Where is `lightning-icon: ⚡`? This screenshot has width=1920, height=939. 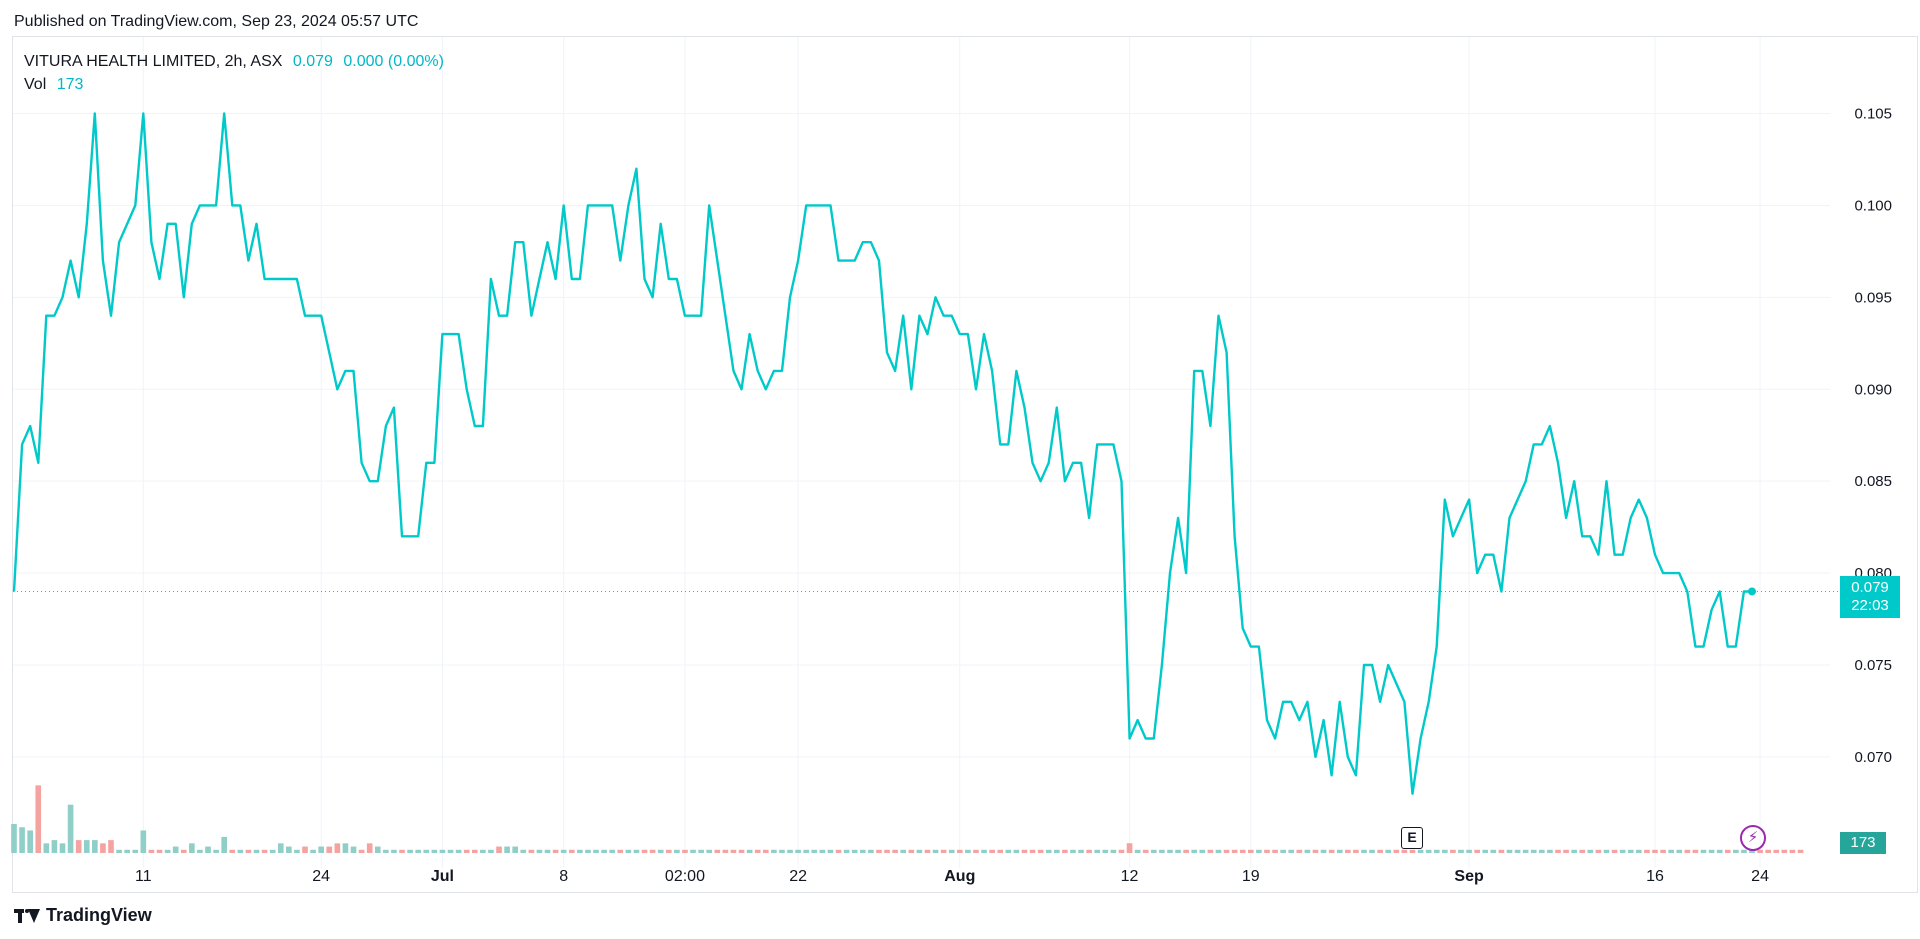
lightning-icon: ⚡ is located at coordinates (1753, 838).